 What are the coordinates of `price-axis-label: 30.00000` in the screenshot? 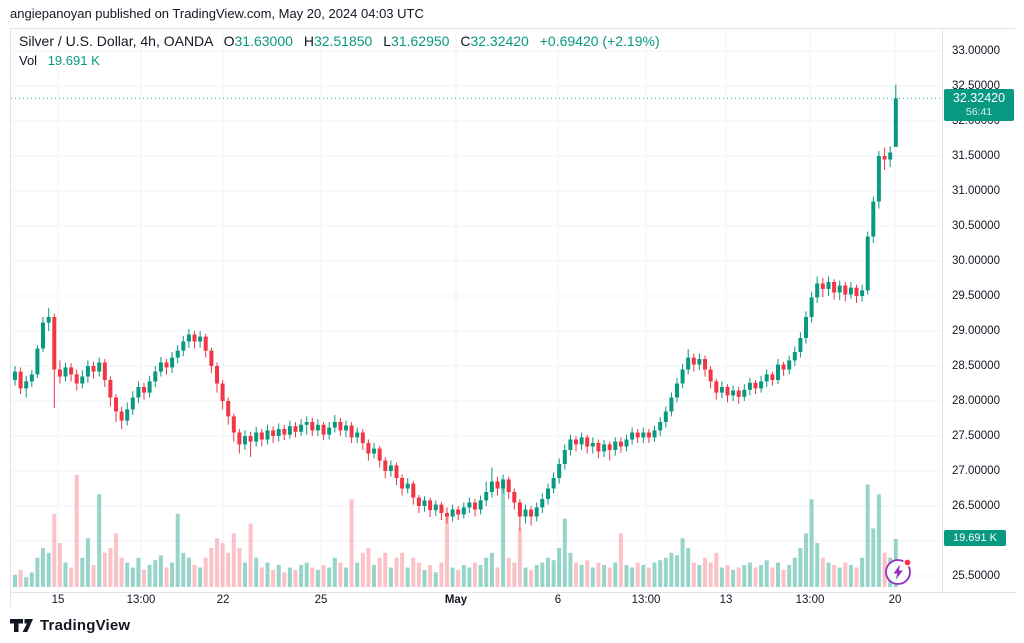 It's located at (976, 261).